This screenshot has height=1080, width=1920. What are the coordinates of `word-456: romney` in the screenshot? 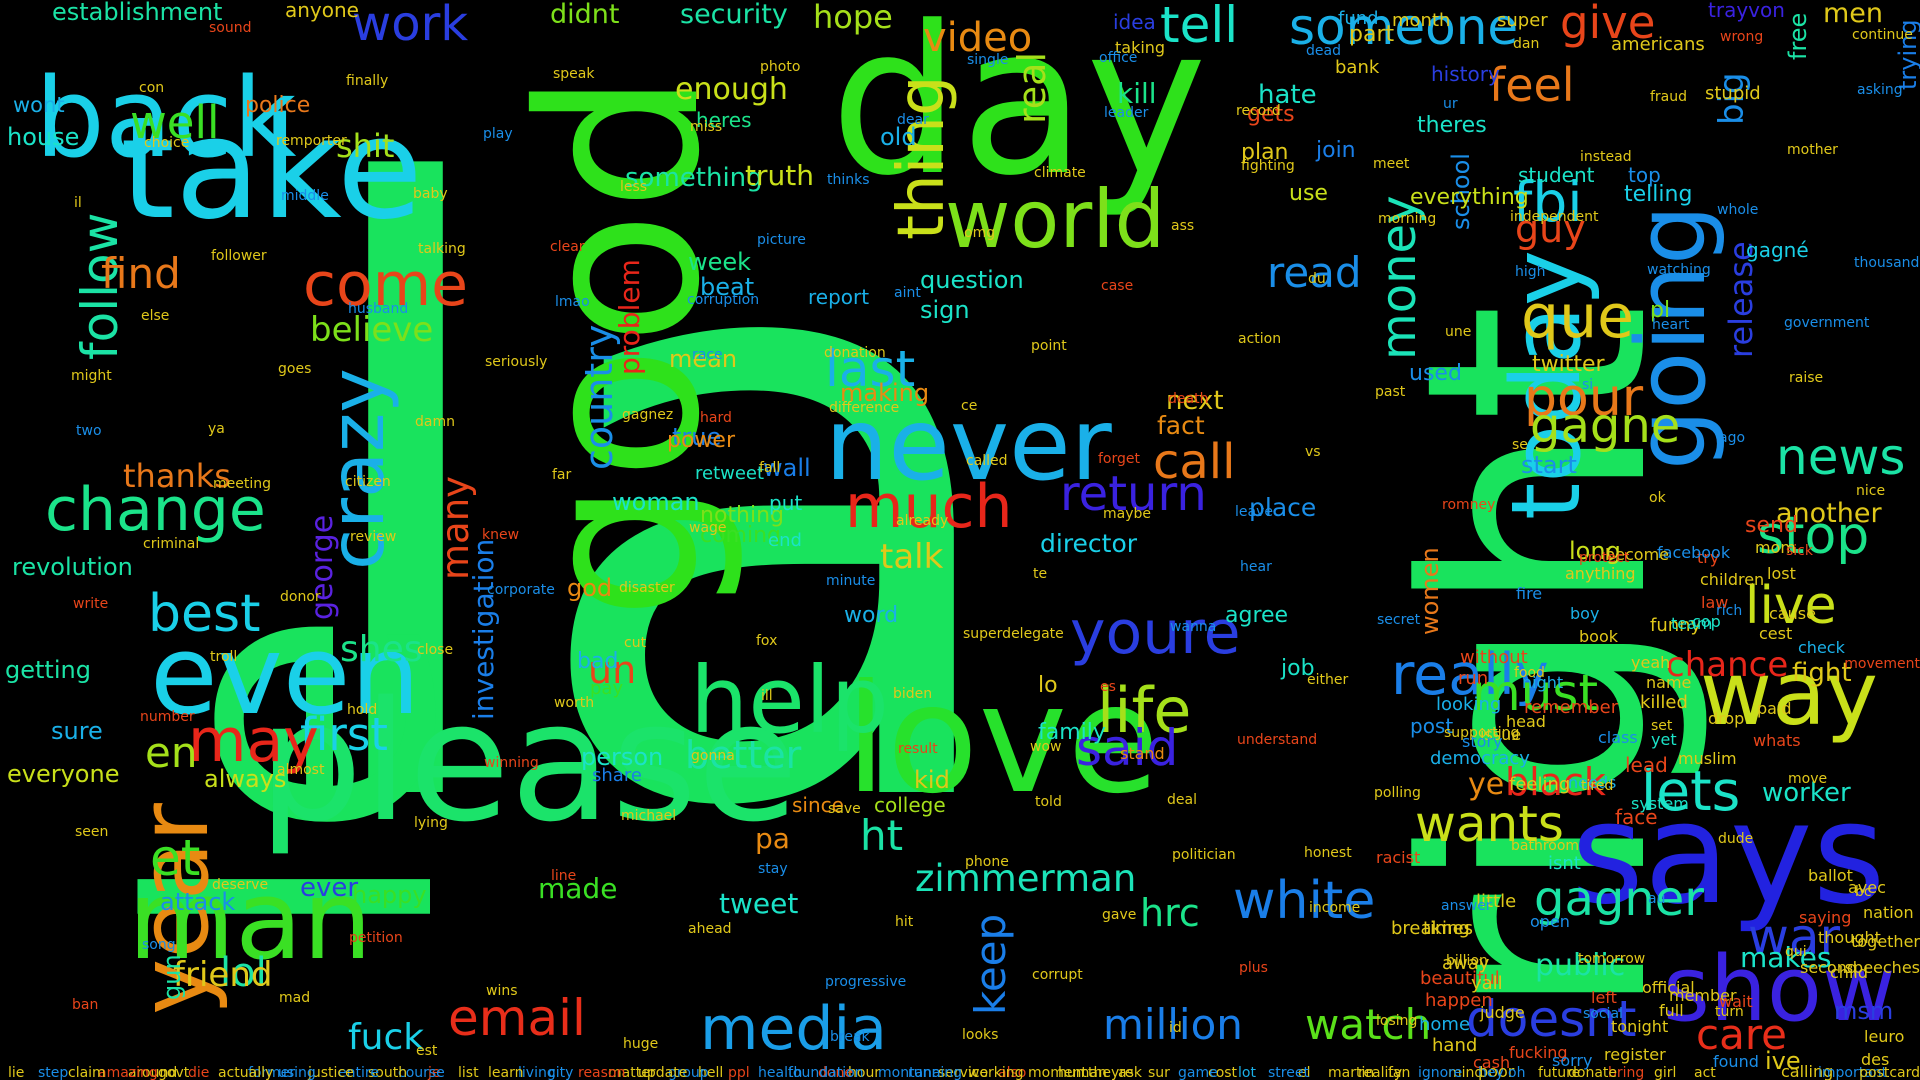 It's located at (1469, 505).